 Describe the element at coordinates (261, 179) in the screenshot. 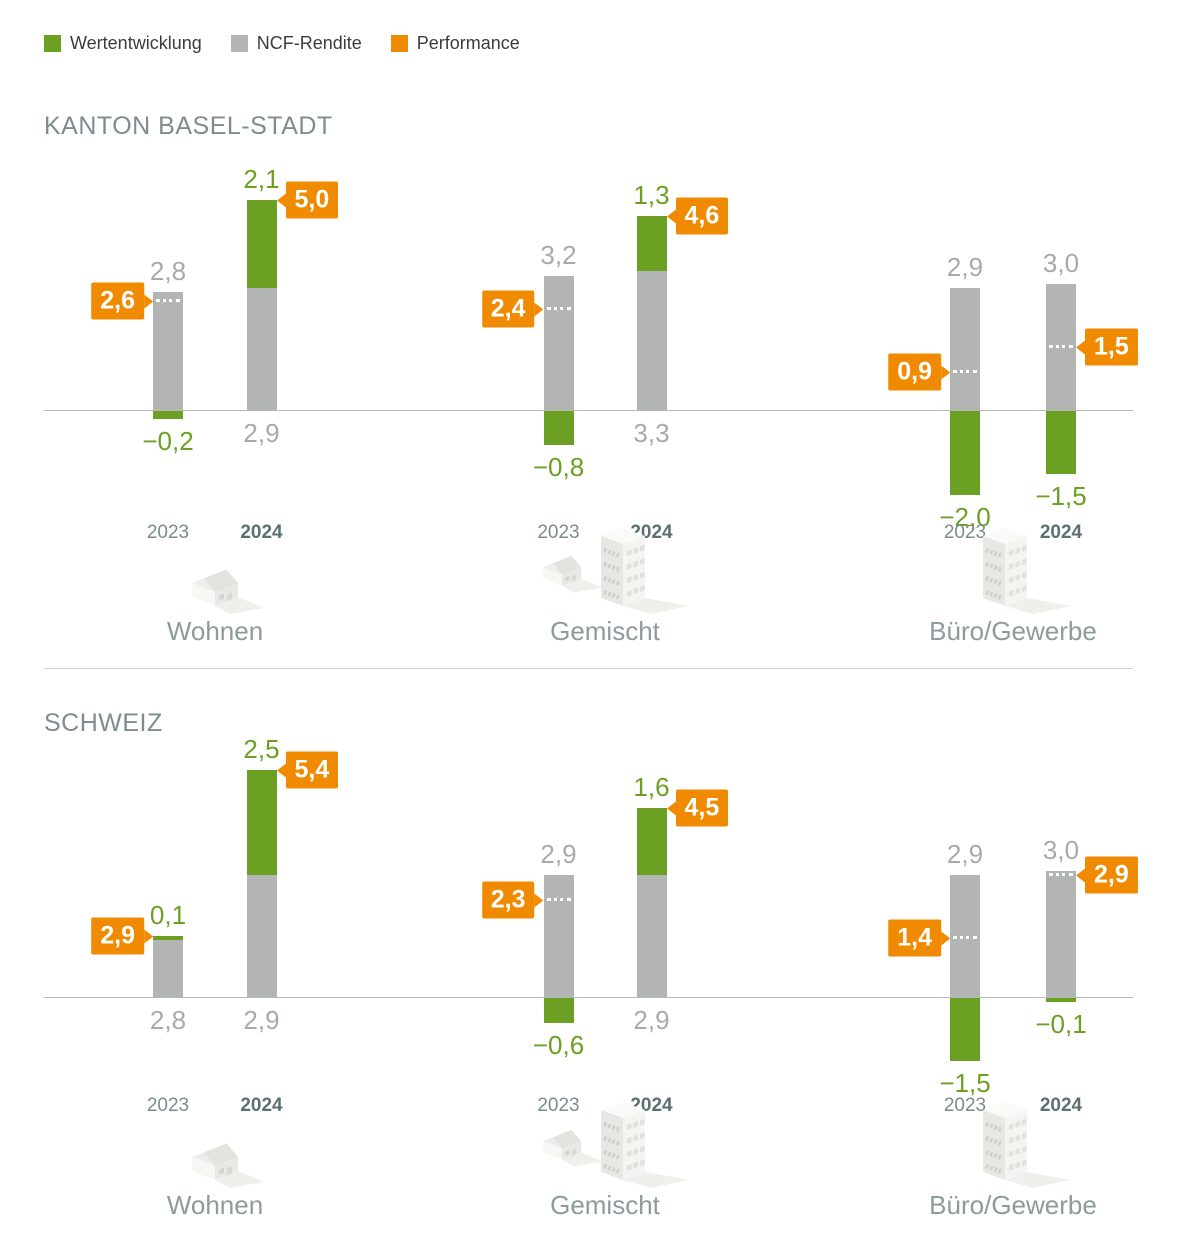

I see `wert-value-label: 2,1` at that location.